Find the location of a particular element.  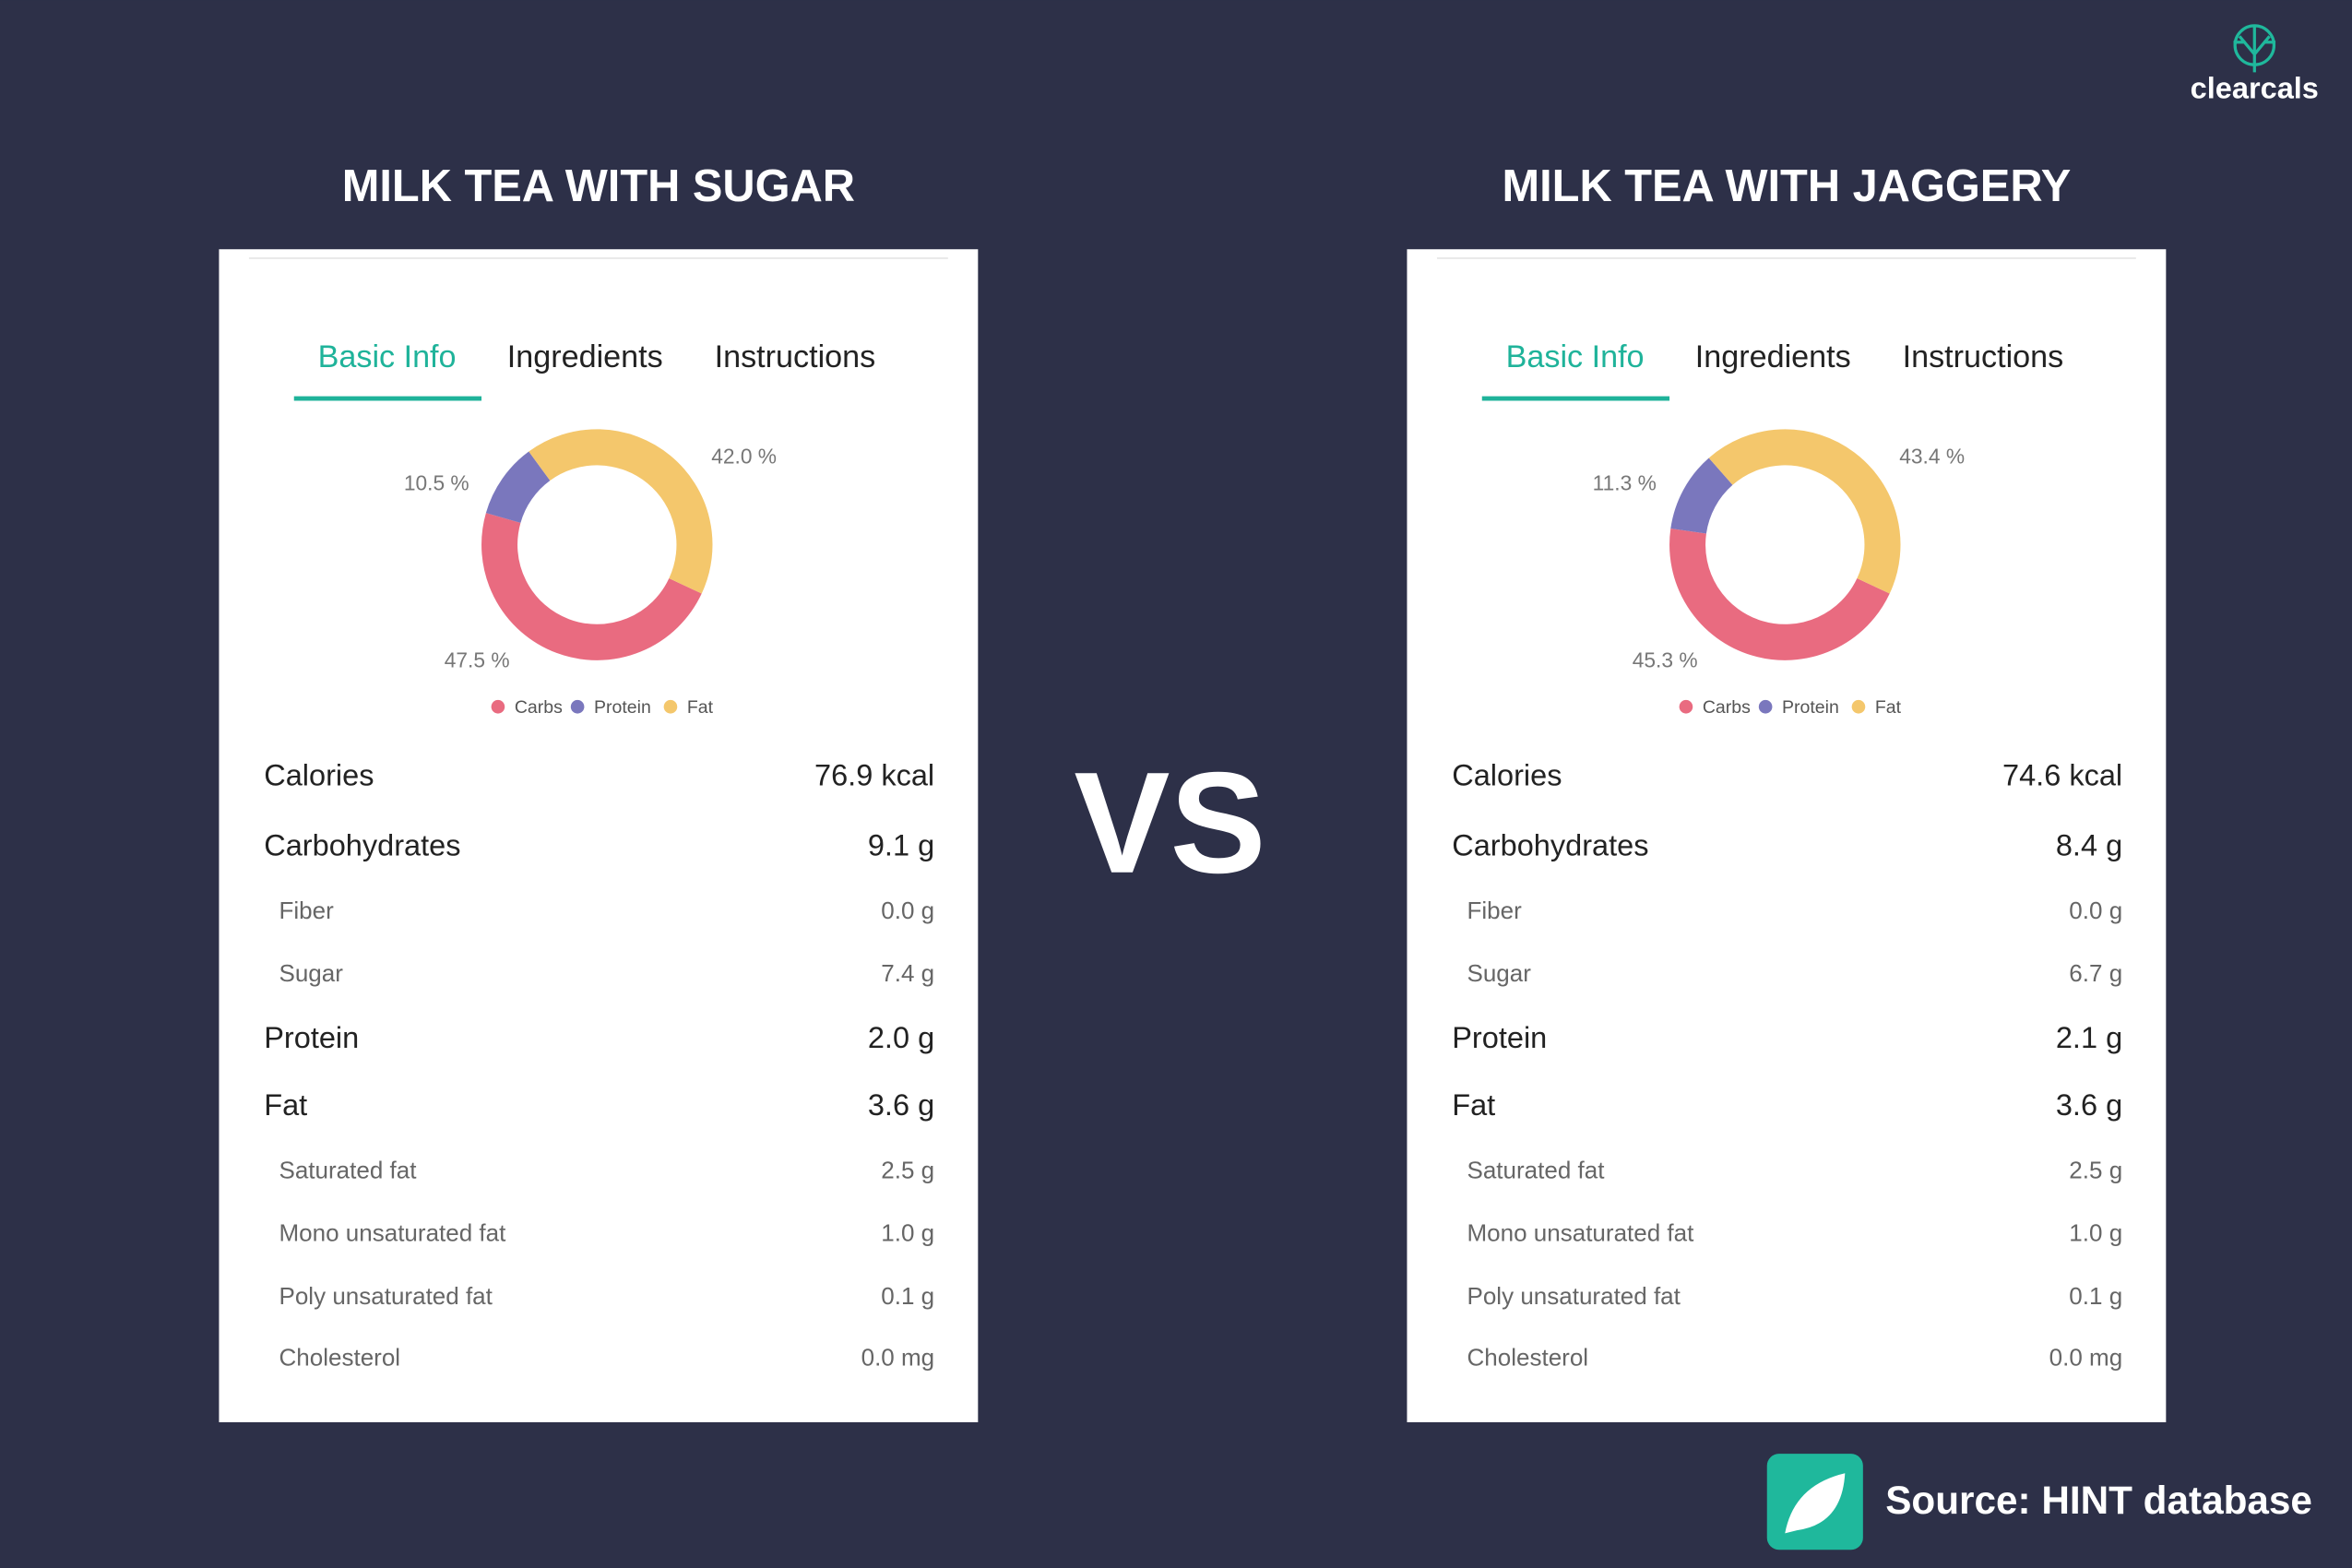

panel-title: MILK TEA WITH SUGAR is located at coordinates (598, 186).